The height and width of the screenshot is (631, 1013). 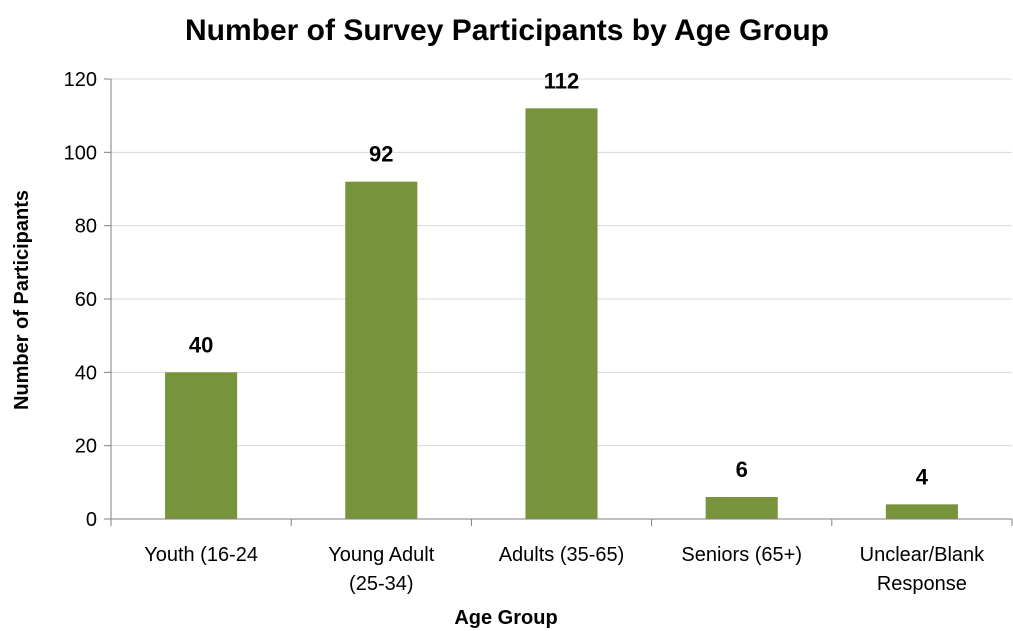 What do you see at coordinates (91, 520) in the screenshot?
I see `y-tick-label: 0` at bounding box center [91, 520].